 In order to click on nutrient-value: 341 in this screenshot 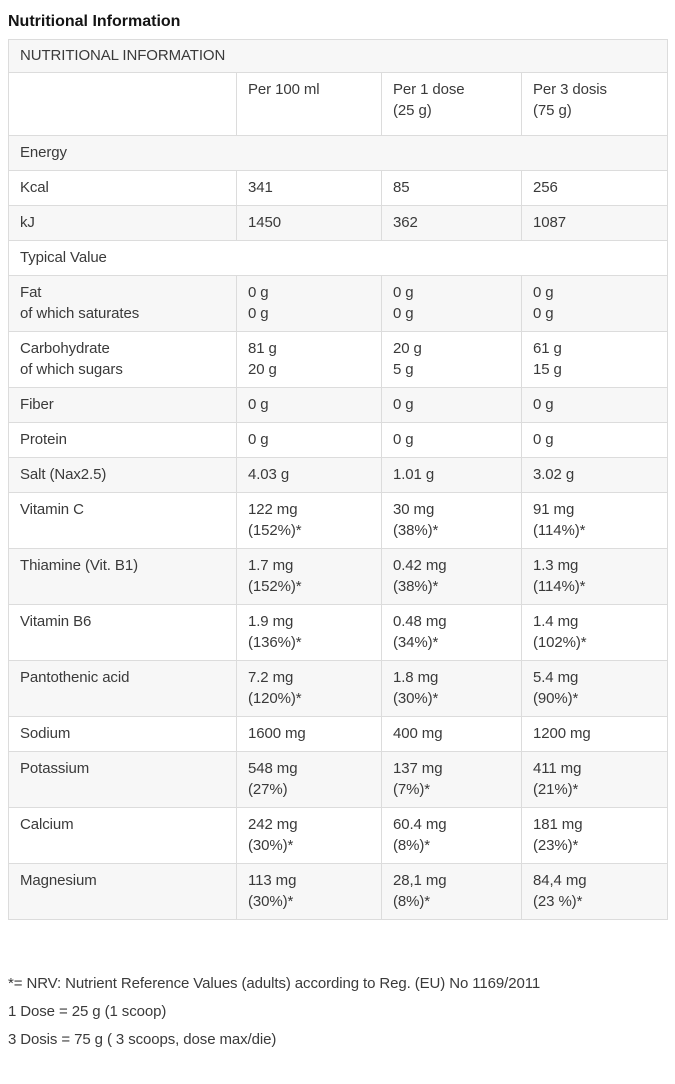, I will do `click(309, 188)`.